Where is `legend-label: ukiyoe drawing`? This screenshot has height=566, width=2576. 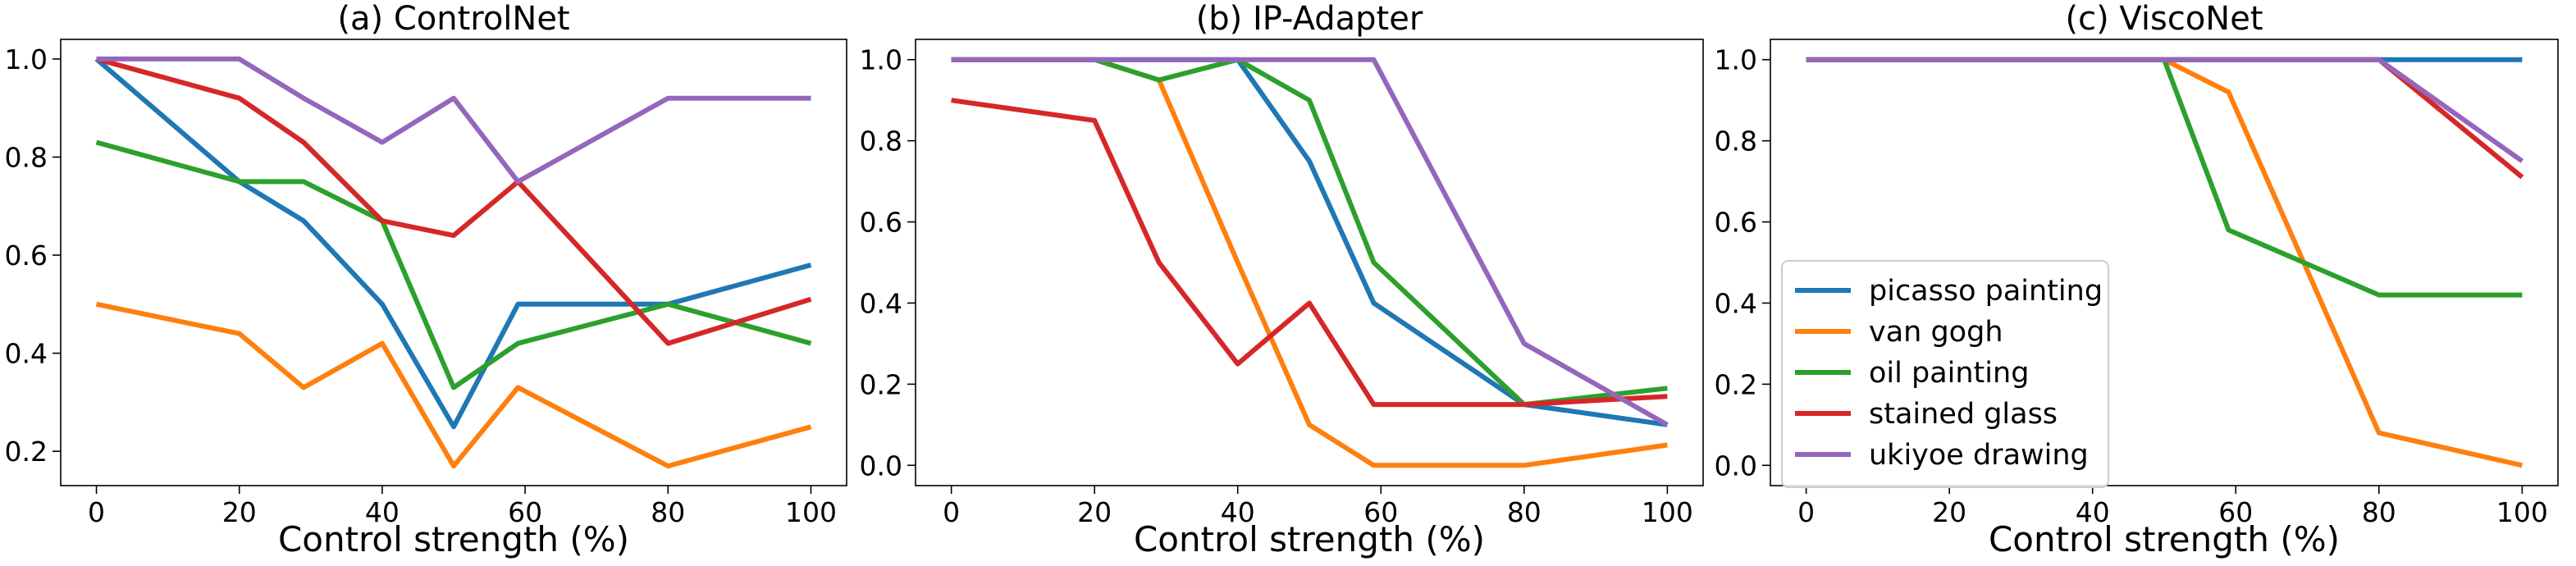
legend-label: ukiyoe drawing is located at coordinates (1979, 455).